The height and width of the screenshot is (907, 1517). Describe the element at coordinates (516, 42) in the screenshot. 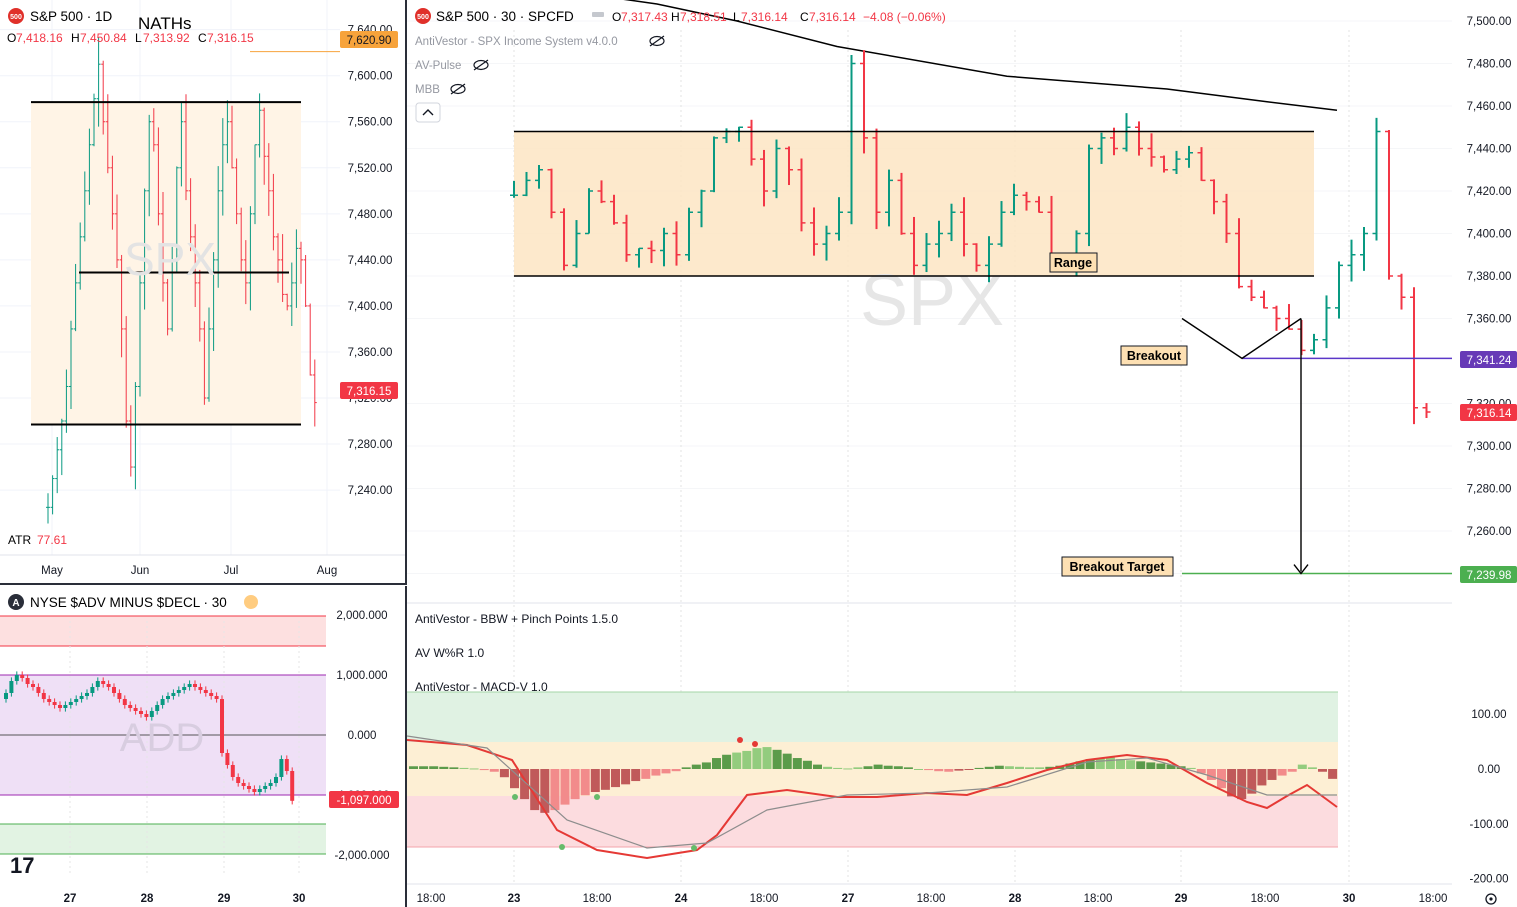

I see `indicator-spx-income: AntiVestor - SPX Income System v4.0.0` at that location.